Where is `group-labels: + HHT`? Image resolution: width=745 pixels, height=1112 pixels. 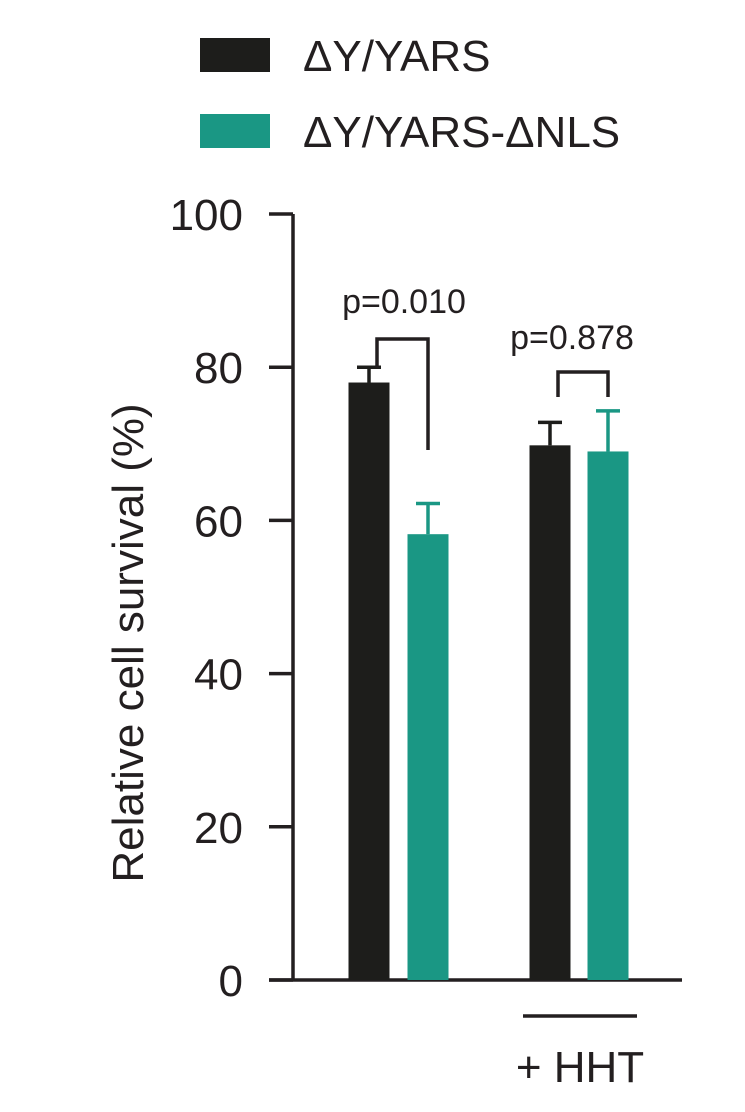
group-labels: + HHT is located at coordinates (580, 1053).